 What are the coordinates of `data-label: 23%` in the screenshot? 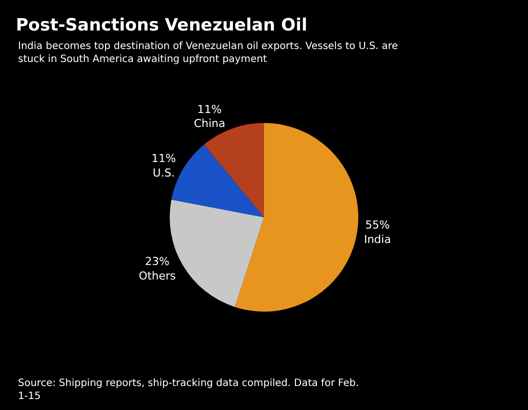 It's located at (157, 261).